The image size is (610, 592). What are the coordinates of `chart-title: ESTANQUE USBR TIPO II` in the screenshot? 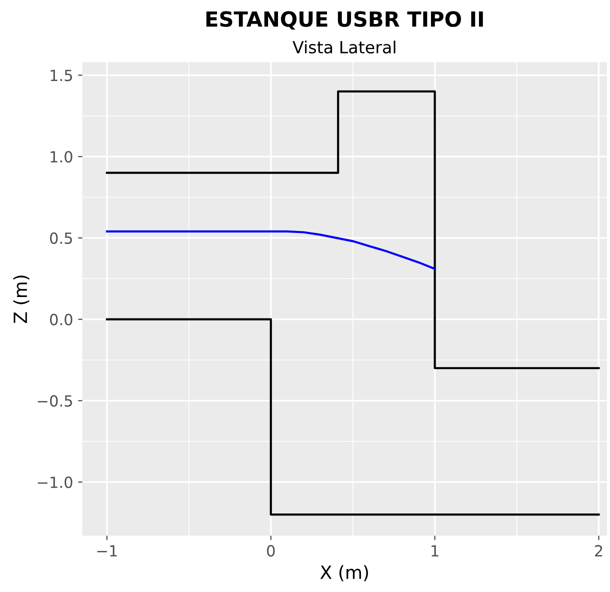 It's located at (344, 20).